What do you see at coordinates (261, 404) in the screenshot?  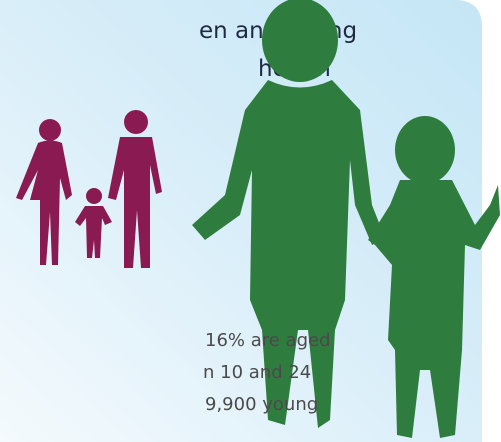 I see `body-line: 9,900 young` at bounding box center [261, 404].